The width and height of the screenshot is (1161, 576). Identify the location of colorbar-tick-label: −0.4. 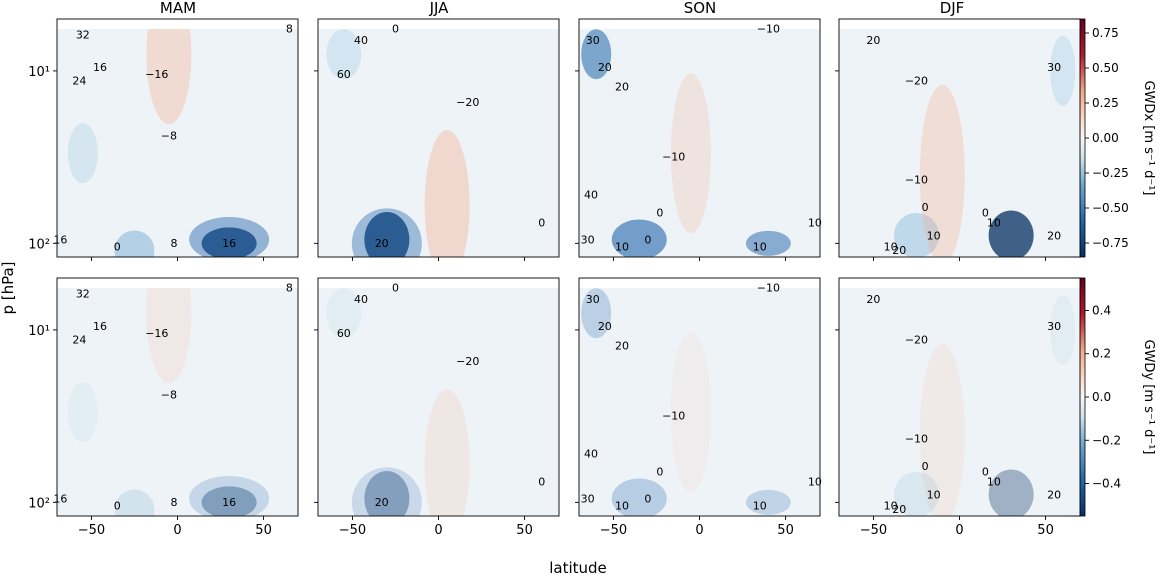
(1106, 484).